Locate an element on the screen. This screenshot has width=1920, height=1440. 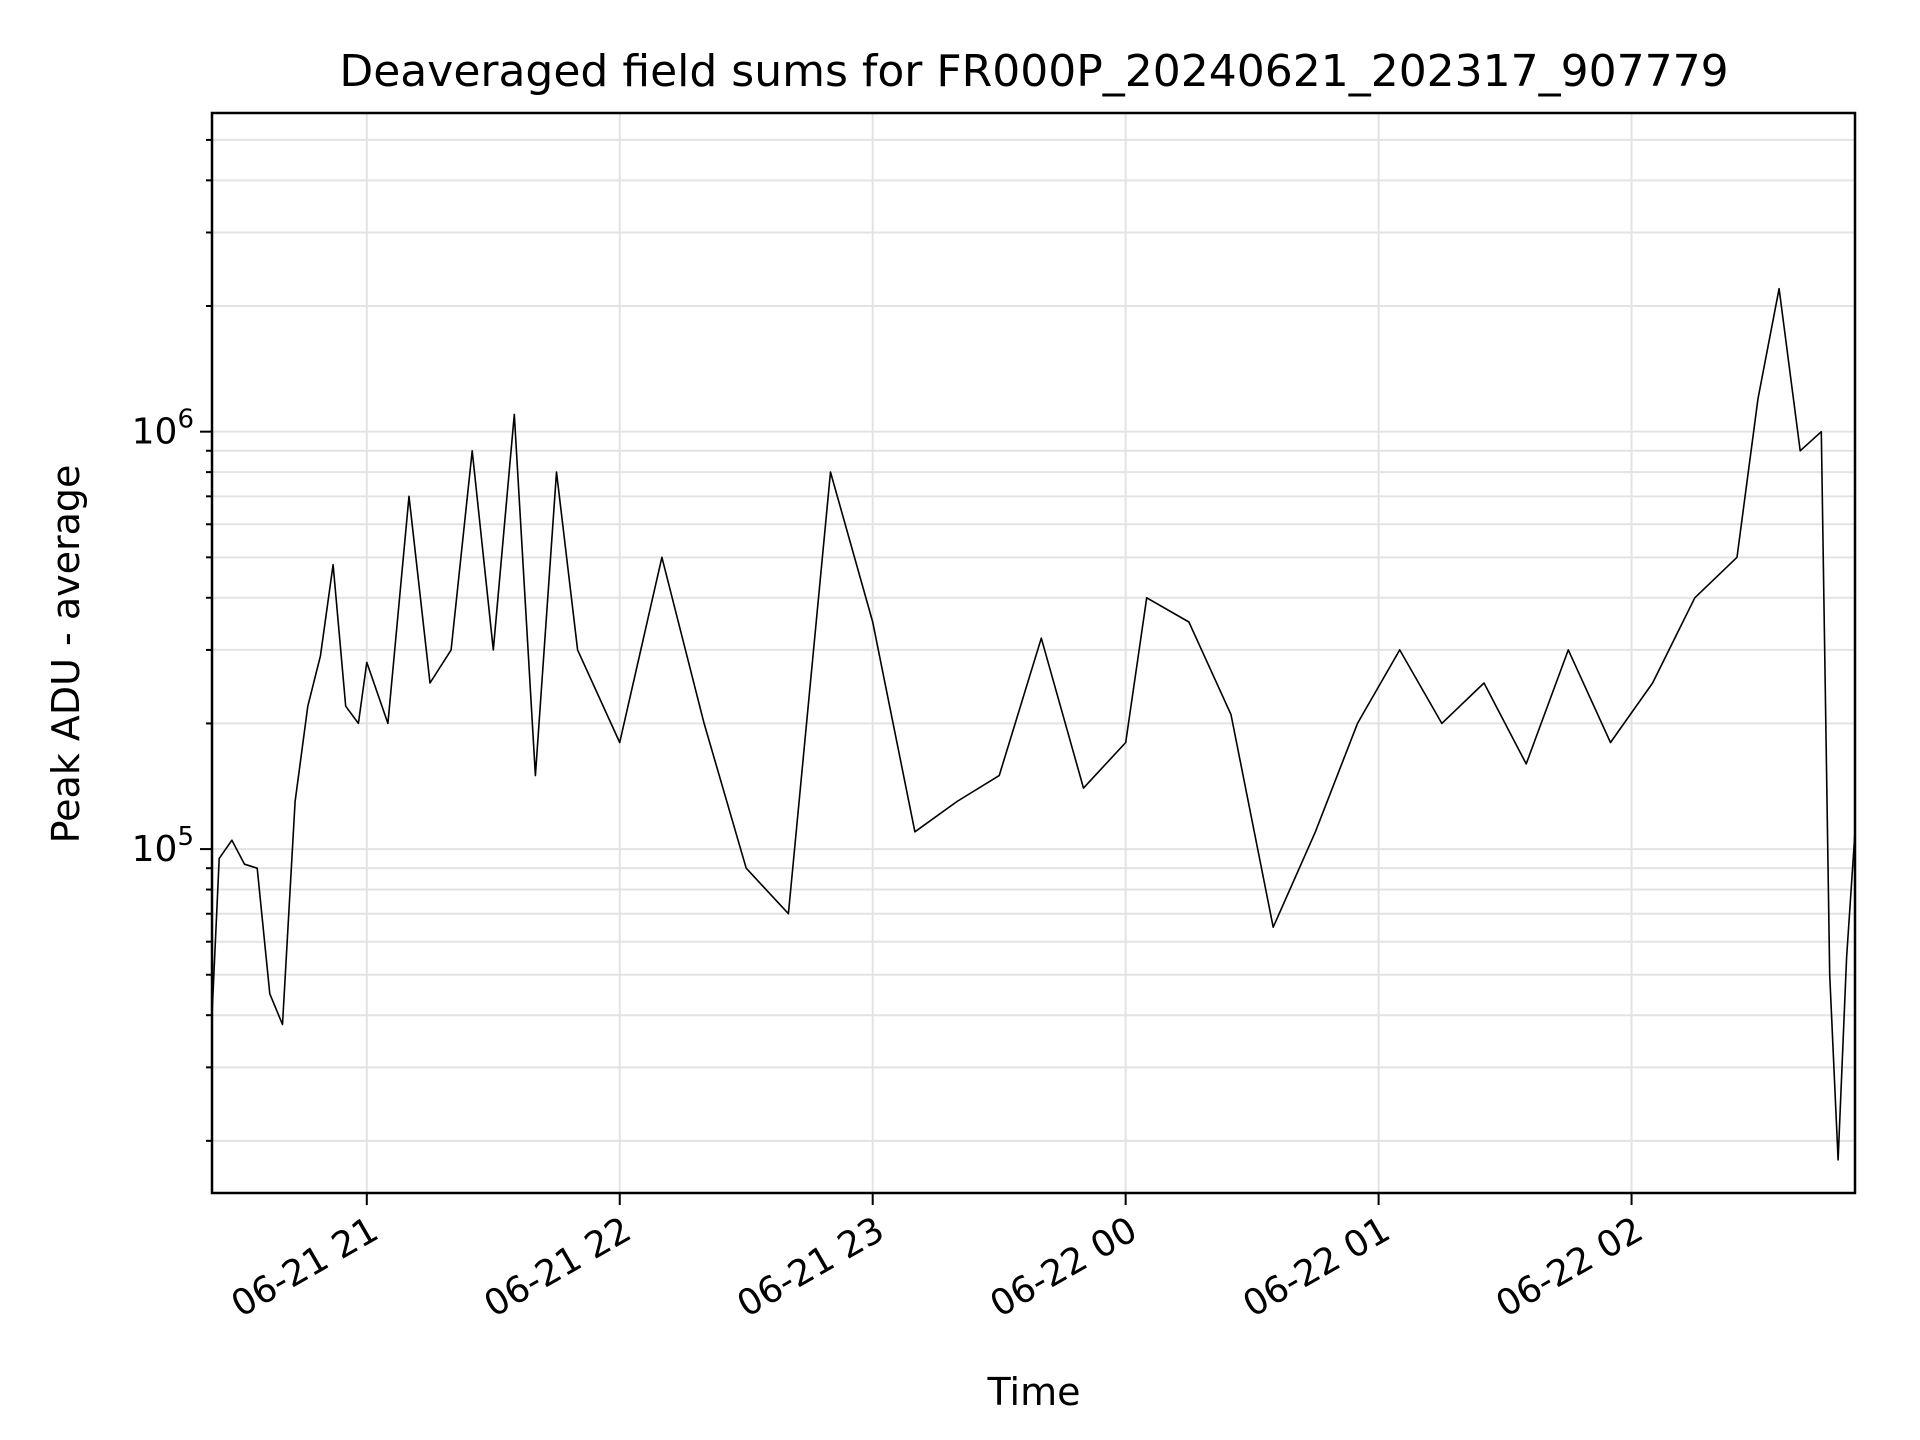
y-tick-label: 10⁵ is located at coordinates (163, 846).